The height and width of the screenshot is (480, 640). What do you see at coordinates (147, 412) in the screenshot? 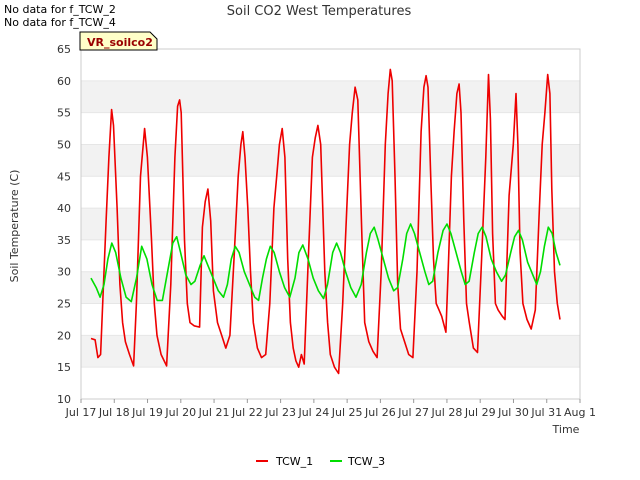
I see `x-tick-label: Jul 19` at bounding box center [147, 412].